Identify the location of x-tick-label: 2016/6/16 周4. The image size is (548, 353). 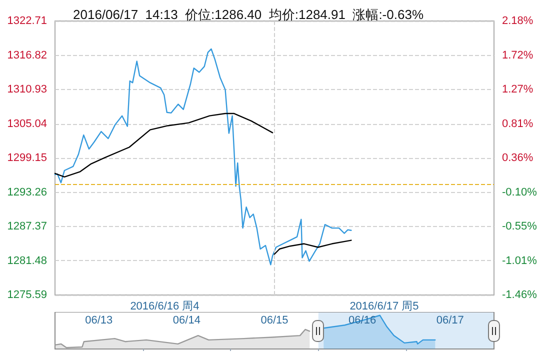
(165, 306).